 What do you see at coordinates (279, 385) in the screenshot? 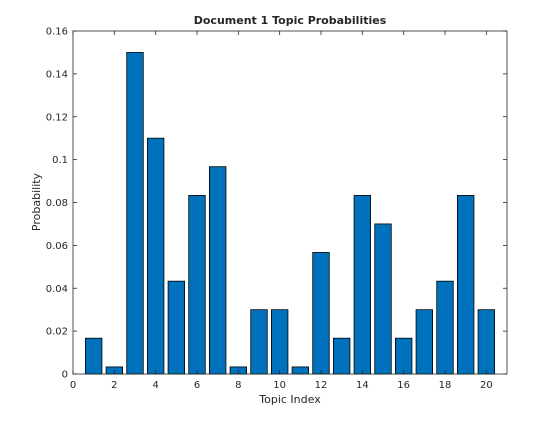
I see `x-tick-label: 10` at bounding box center [279, 385].